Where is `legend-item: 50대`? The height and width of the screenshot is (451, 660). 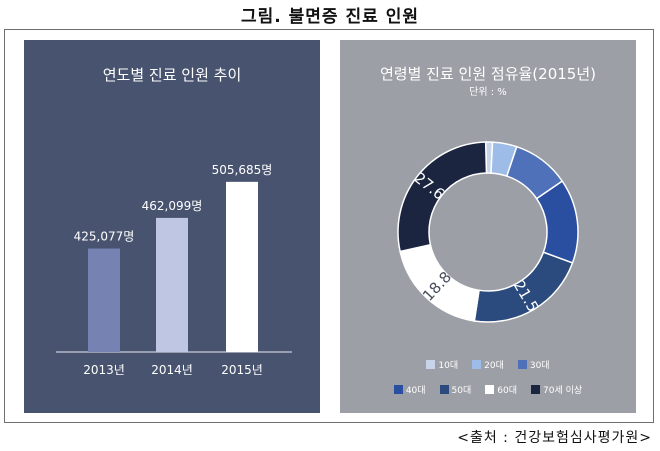 legend-item: 50대 is located at coordinates (455, 389).